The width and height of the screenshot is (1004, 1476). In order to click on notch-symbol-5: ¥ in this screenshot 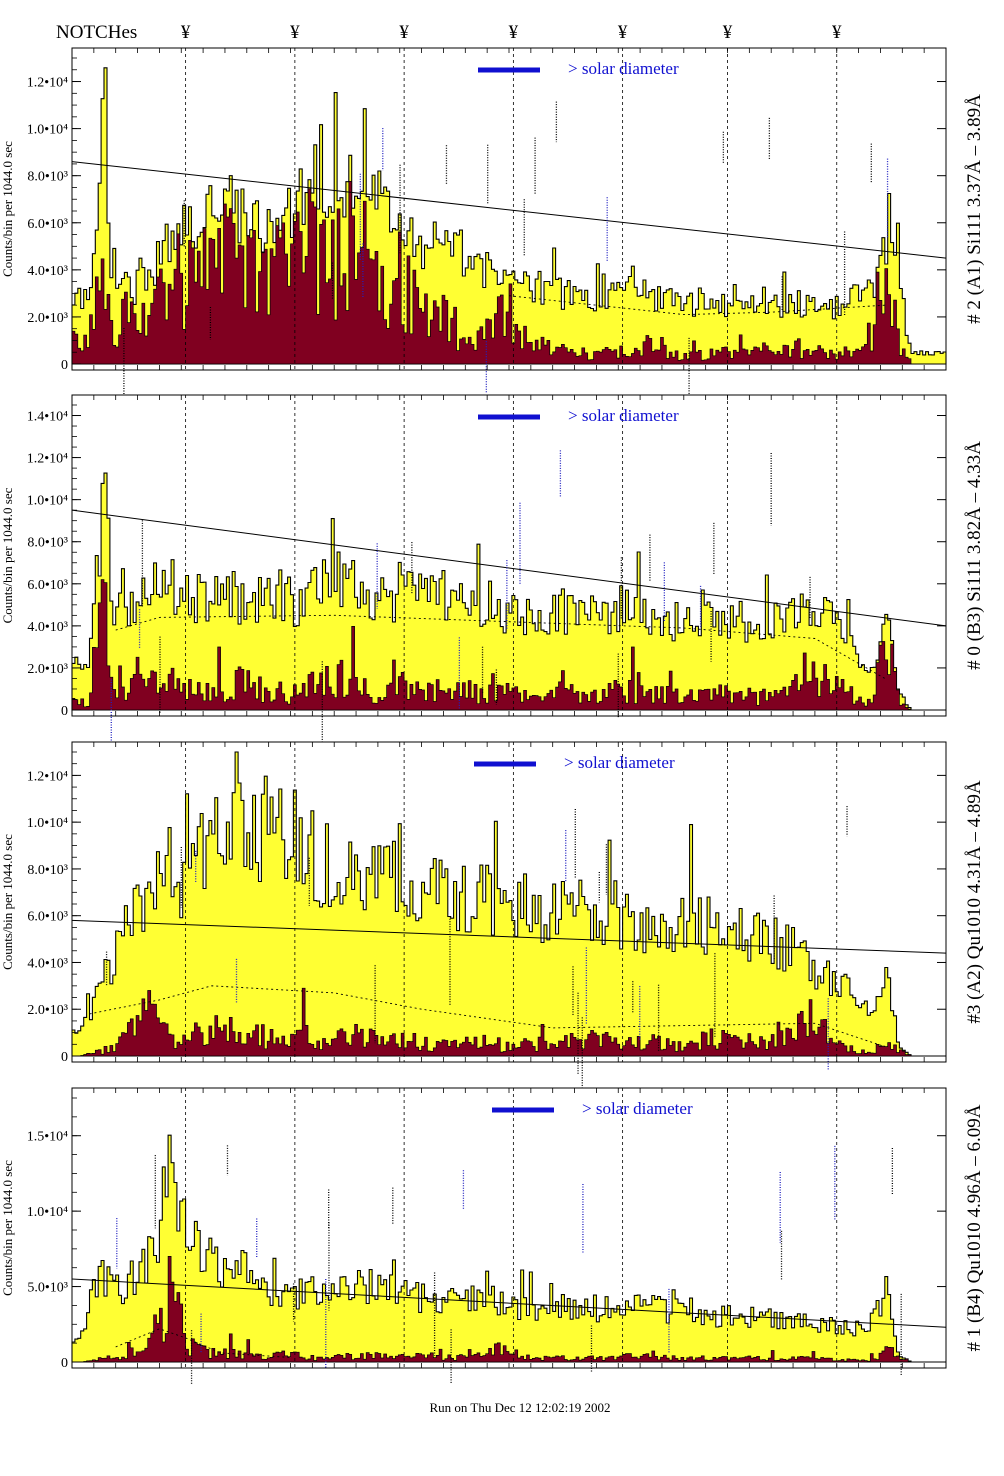, I will do `click(623, 32)`.